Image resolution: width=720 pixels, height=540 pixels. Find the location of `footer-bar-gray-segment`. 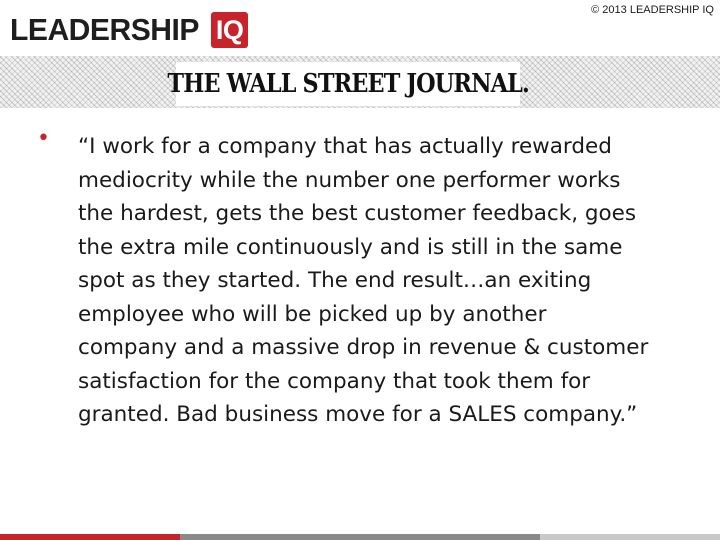

footer-bar-gray-segment is located at coordinates (360, 537).